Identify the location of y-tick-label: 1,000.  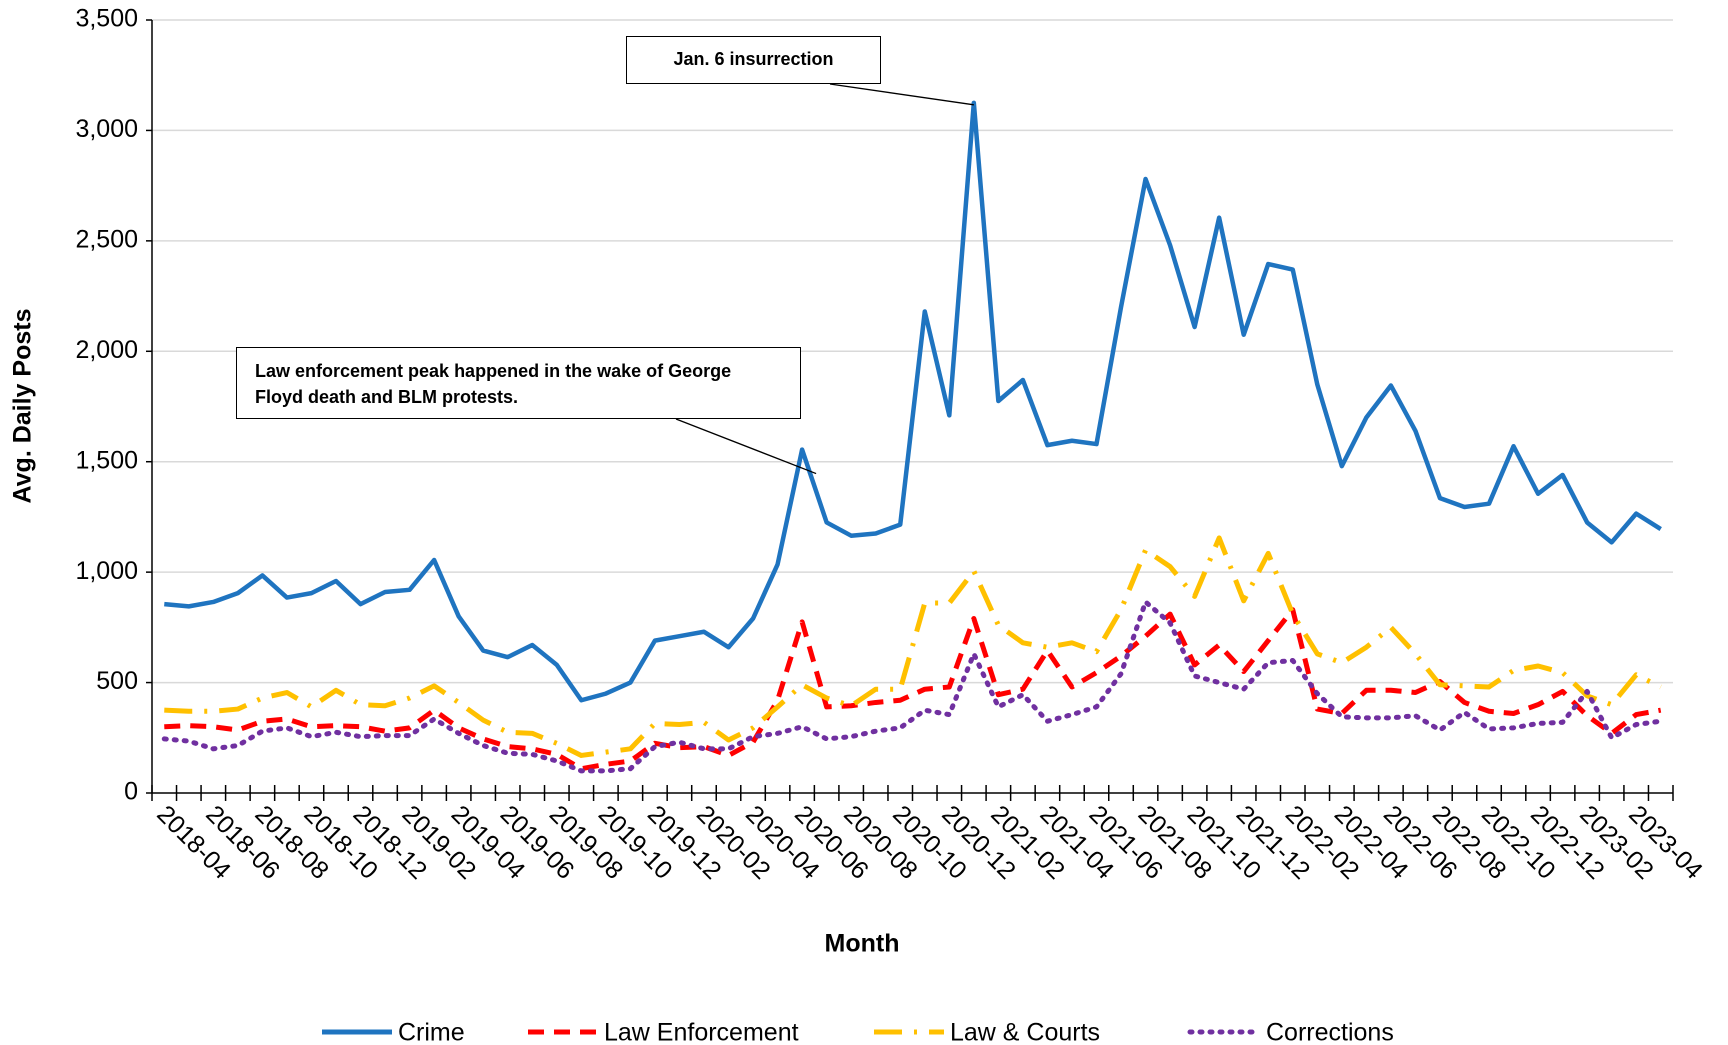
(106, 571).